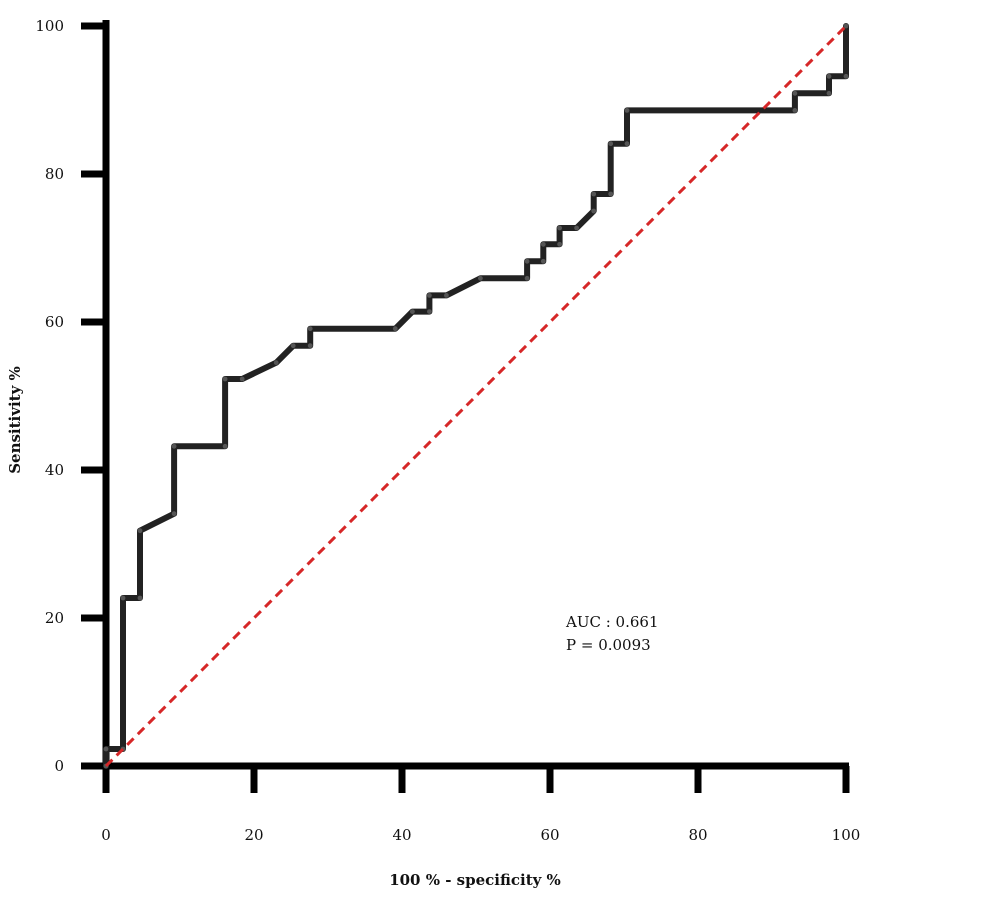 The image size is (1000, 899). What do you see at coordinates (611, 622) in the screenshot?
I see `annotation-auc: AUC : 0.661` at bounding box center [611, 622].